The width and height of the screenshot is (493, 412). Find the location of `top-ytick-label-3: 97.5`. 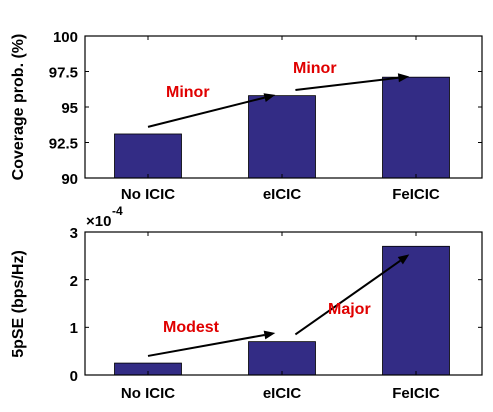

top-ytick-label-3: 97.5 is located at coordinates (63, 73).